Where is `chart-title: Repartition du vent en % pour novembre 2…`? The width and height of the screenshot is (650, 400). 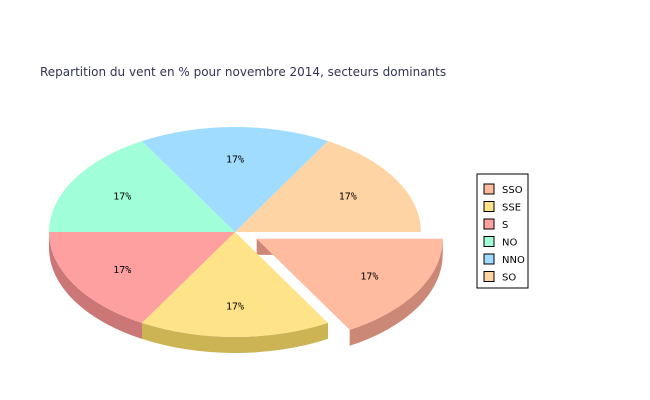
chart-title: Repartition du vent en % pour novembre 2… is located at coordinates (243, 72).